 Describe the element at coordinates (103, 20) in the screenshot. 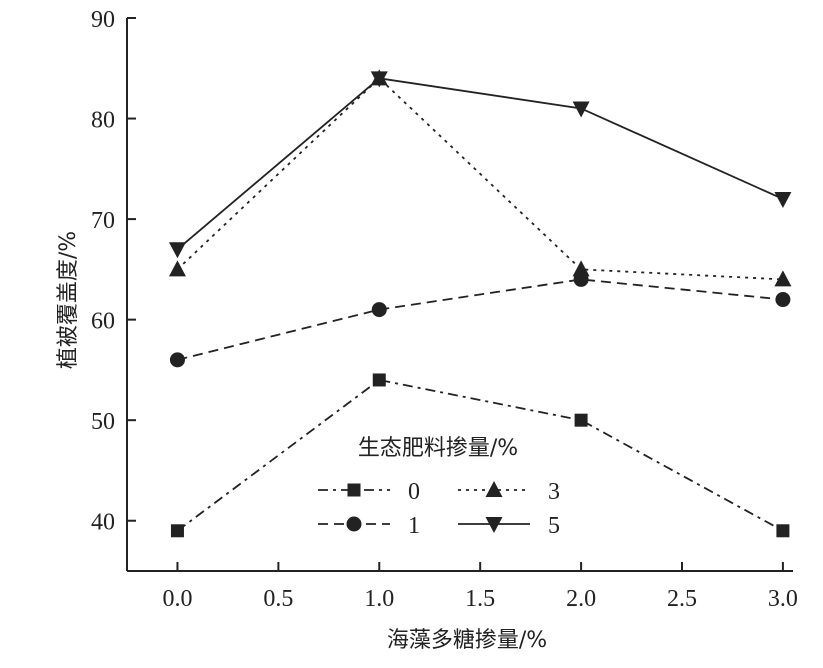

I see `y-tick-label: 90` at that location.